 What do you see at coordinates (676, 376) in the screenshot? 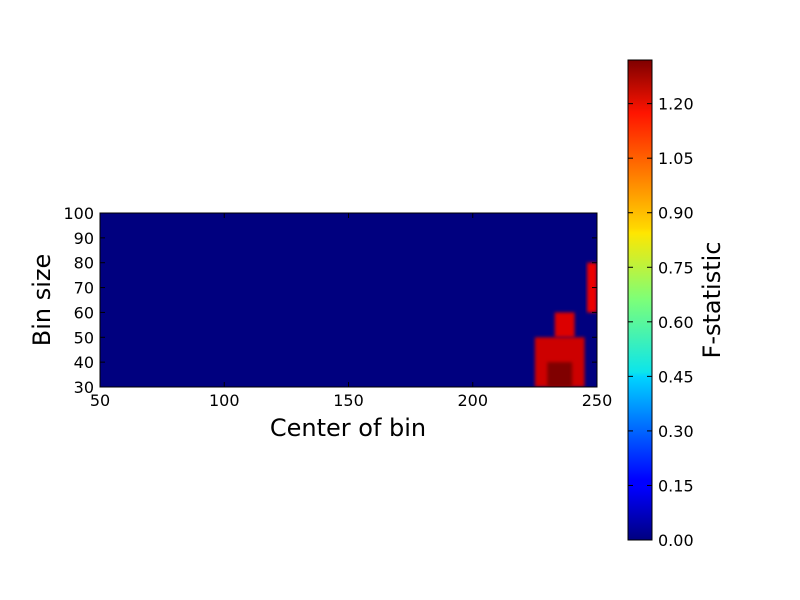
I see `colorbar-tick-label: 0.45` at bounding box center [676, 376].